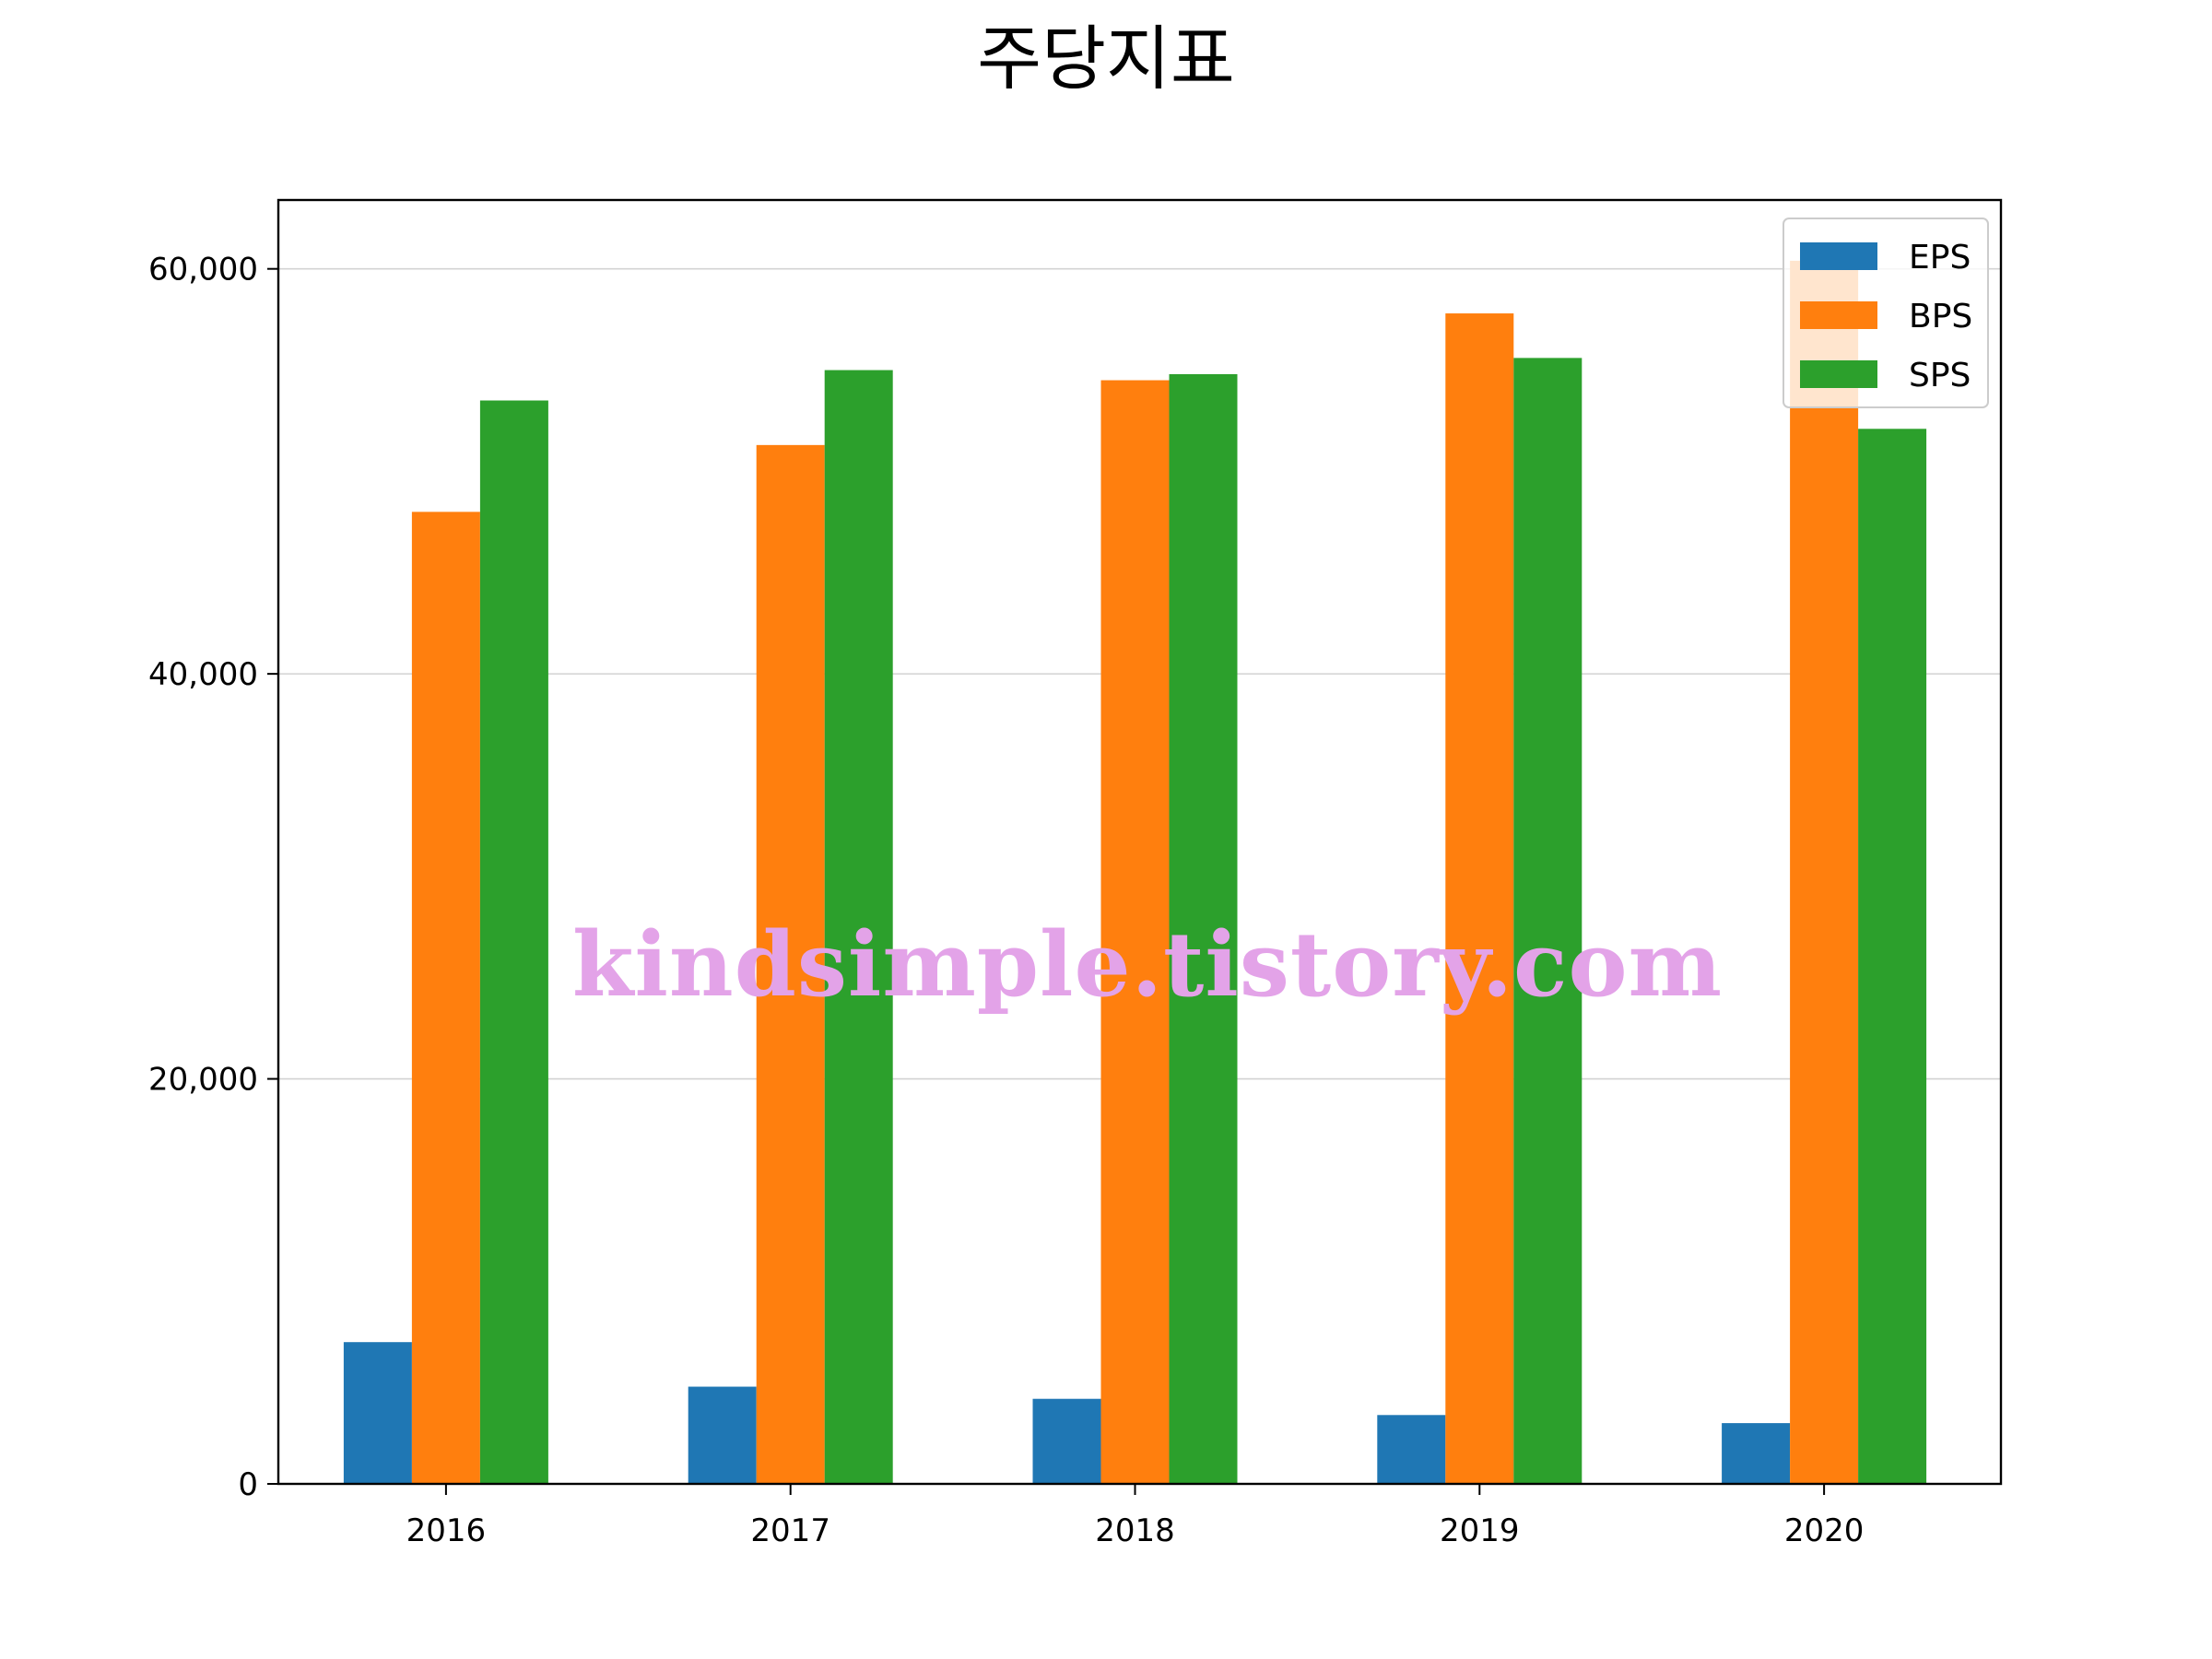 The height and width of the screenshot is (1659, 2212). What do you see at coordinates (1479, 898) in the screenshot?
I see `bar-bps-2019` at bounding box center [1479, 898].